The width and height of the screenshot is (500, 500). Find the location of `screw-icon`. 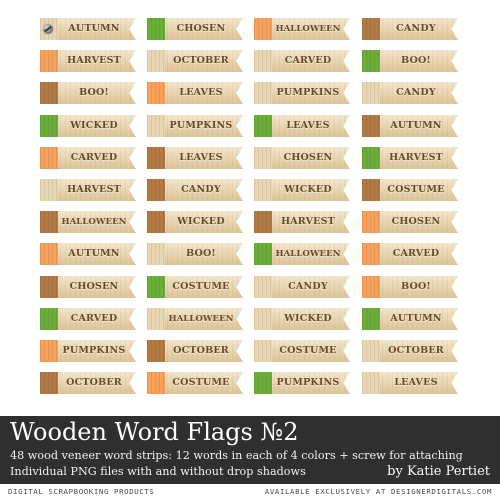

screw-icon is located at coordinates (48, 29).